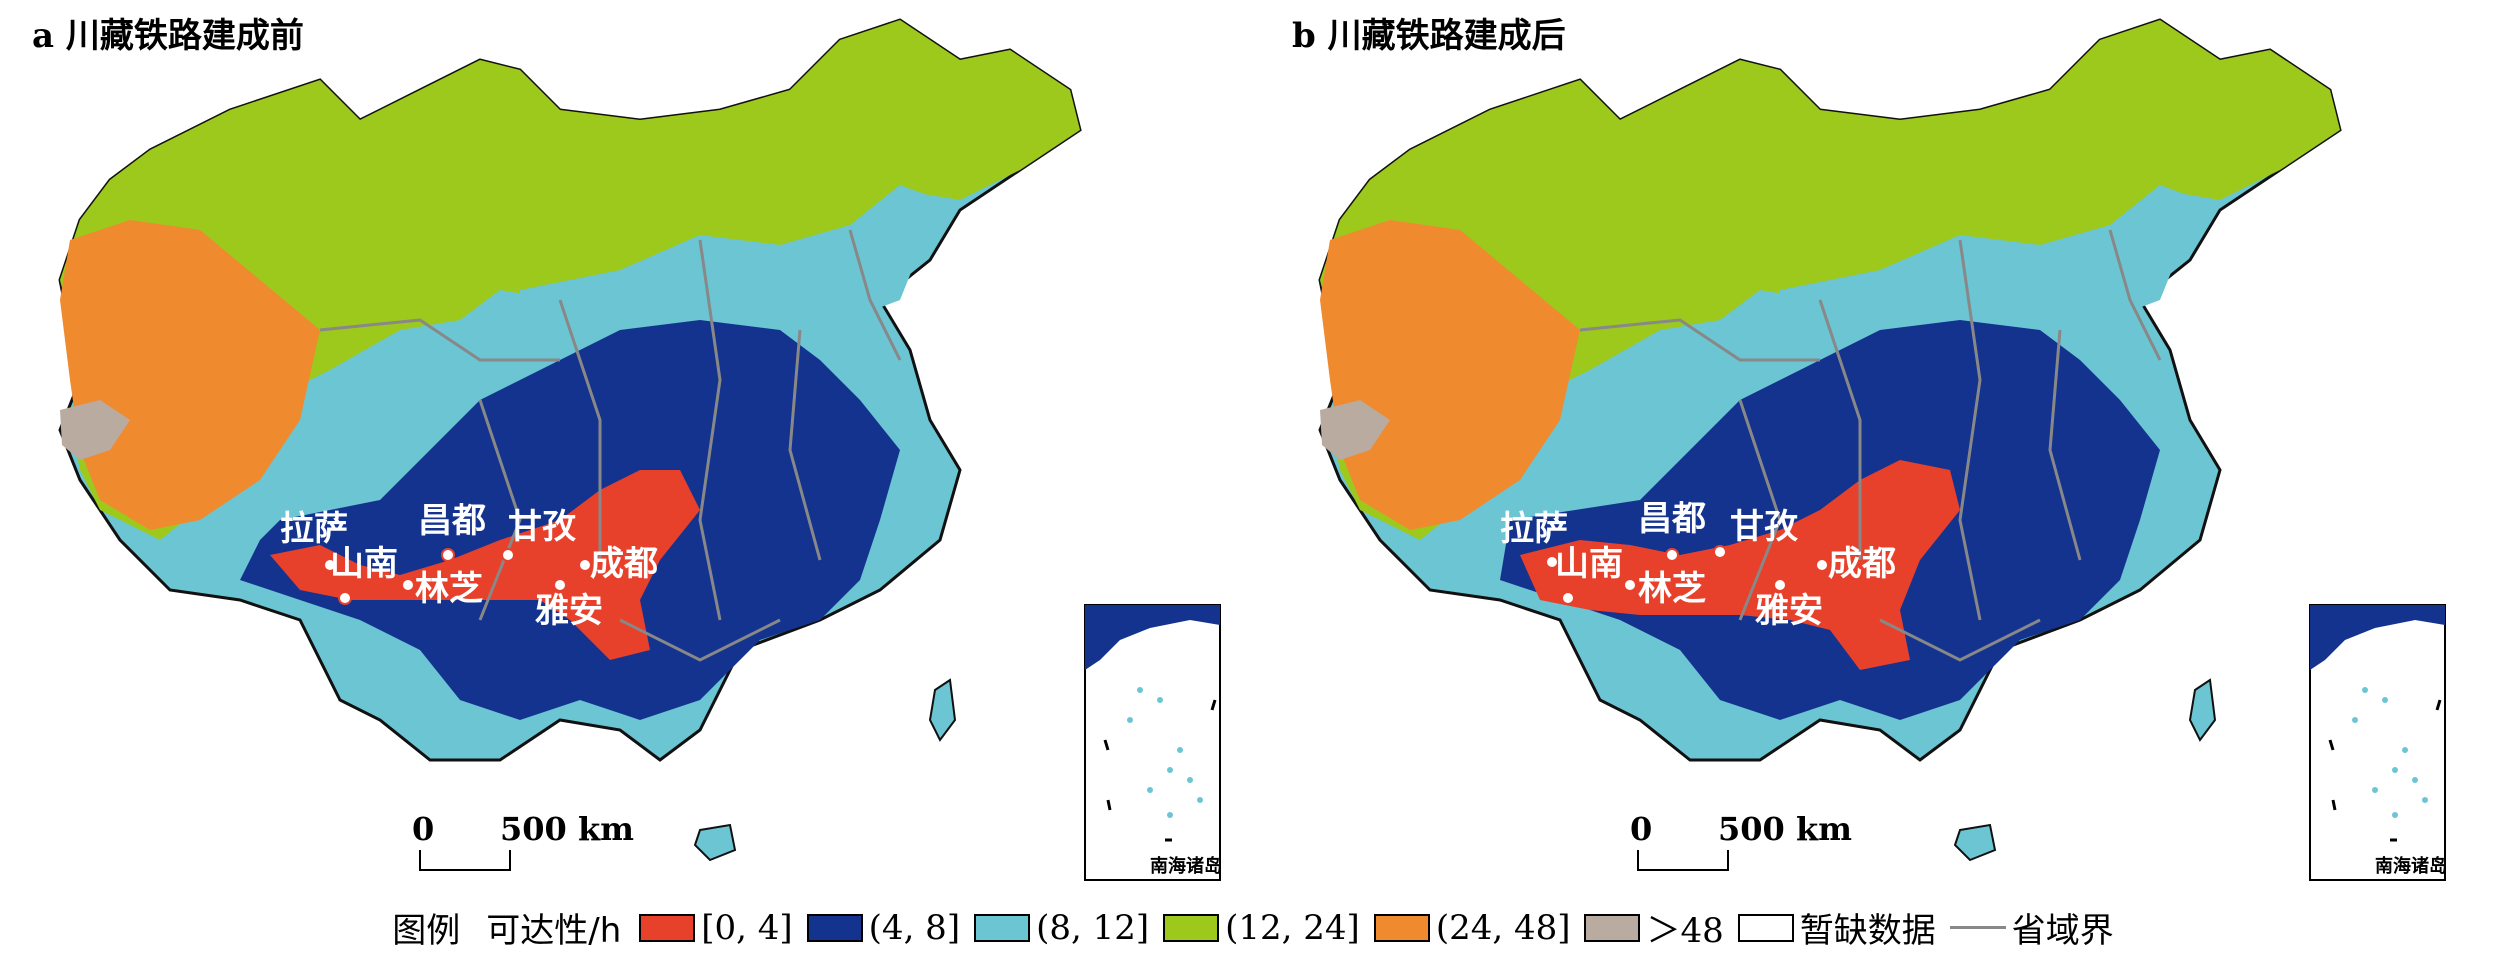 The width and height of the screenshot is (2520, 955). I want to click on legend-label: (8, 12], so click(1093, 927).